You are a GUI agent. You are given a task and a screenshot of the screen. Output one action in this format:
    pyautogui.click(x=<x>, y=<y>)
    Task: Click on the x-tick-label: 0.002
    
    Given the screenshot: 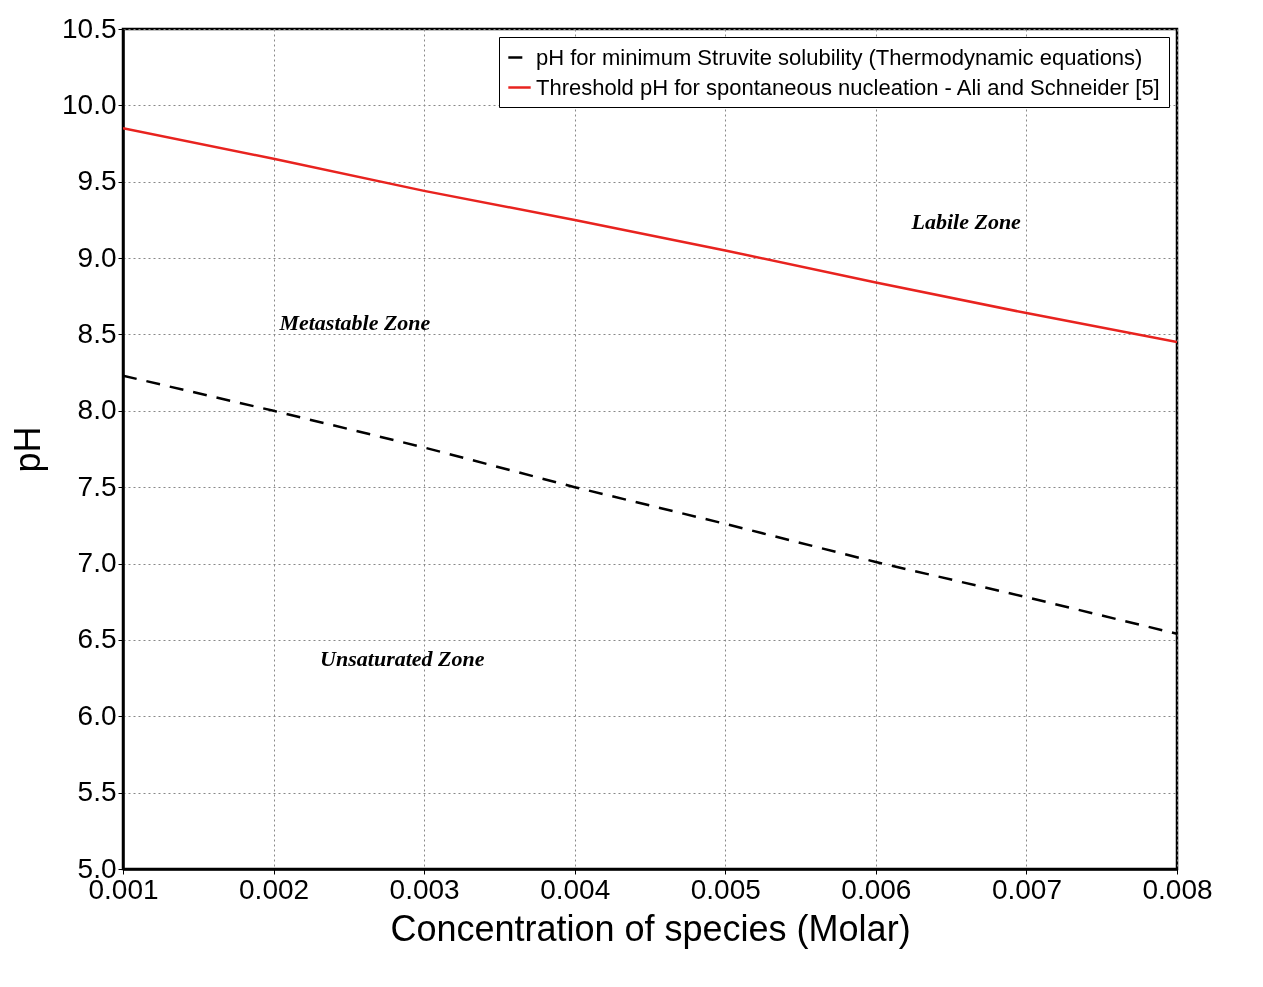 What is the action you would take?
    pyautogui.click(x=274, y=889)
    